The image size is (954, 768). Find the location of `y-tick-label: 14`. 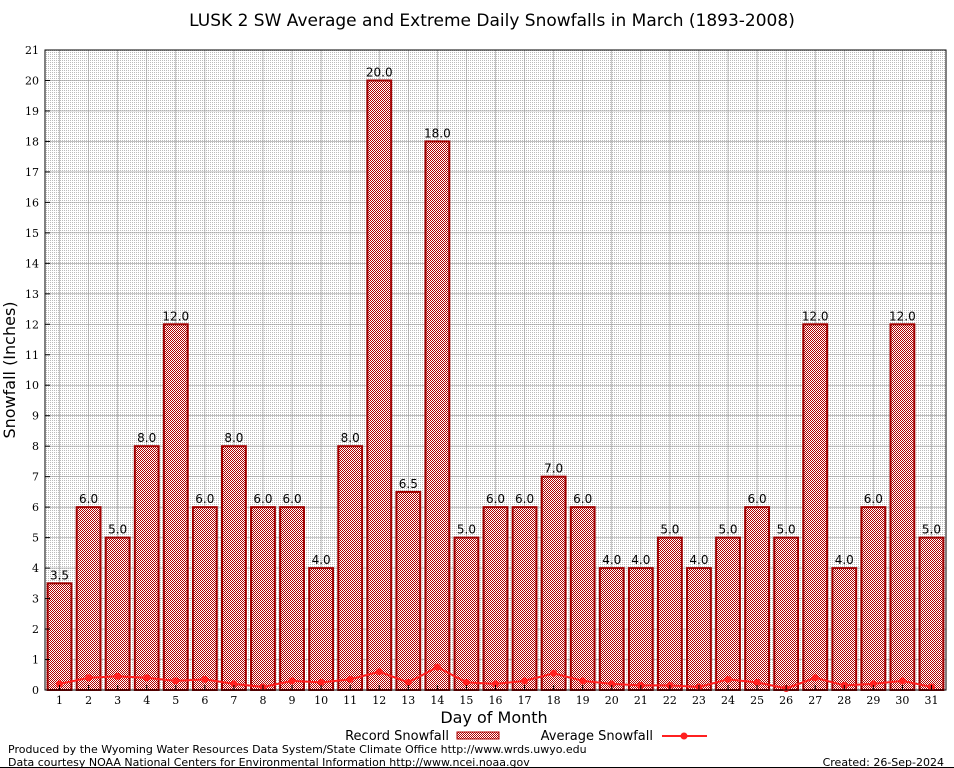

y-tick-label: 14 is located at coordinates (32, 263).